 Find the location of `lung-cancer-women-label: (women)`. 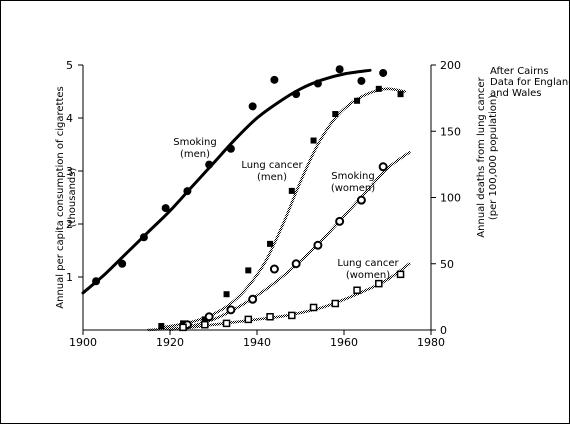

lung-cancer-women-label: (women) is located at coordinates (368, 275).